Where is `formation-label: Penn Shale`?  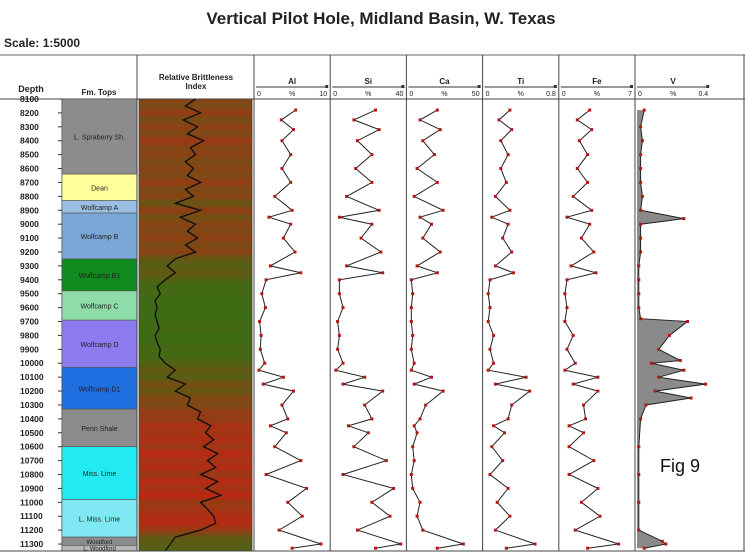
formation-label: Penn Shale is located at coordinates (99, 429).